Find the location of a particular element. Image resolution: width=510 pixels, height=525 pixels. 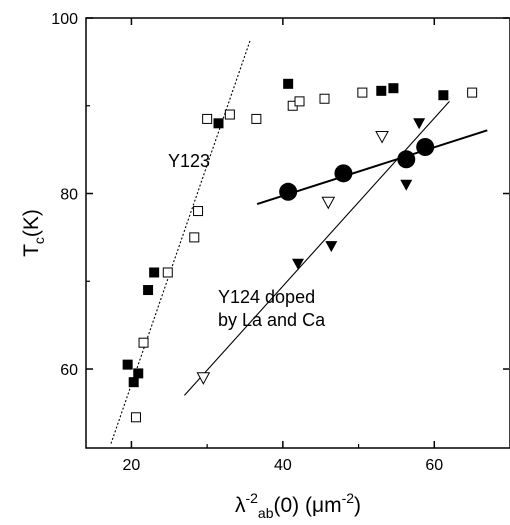

annotation-y123: Y123 is located at coordinates (189, 161).